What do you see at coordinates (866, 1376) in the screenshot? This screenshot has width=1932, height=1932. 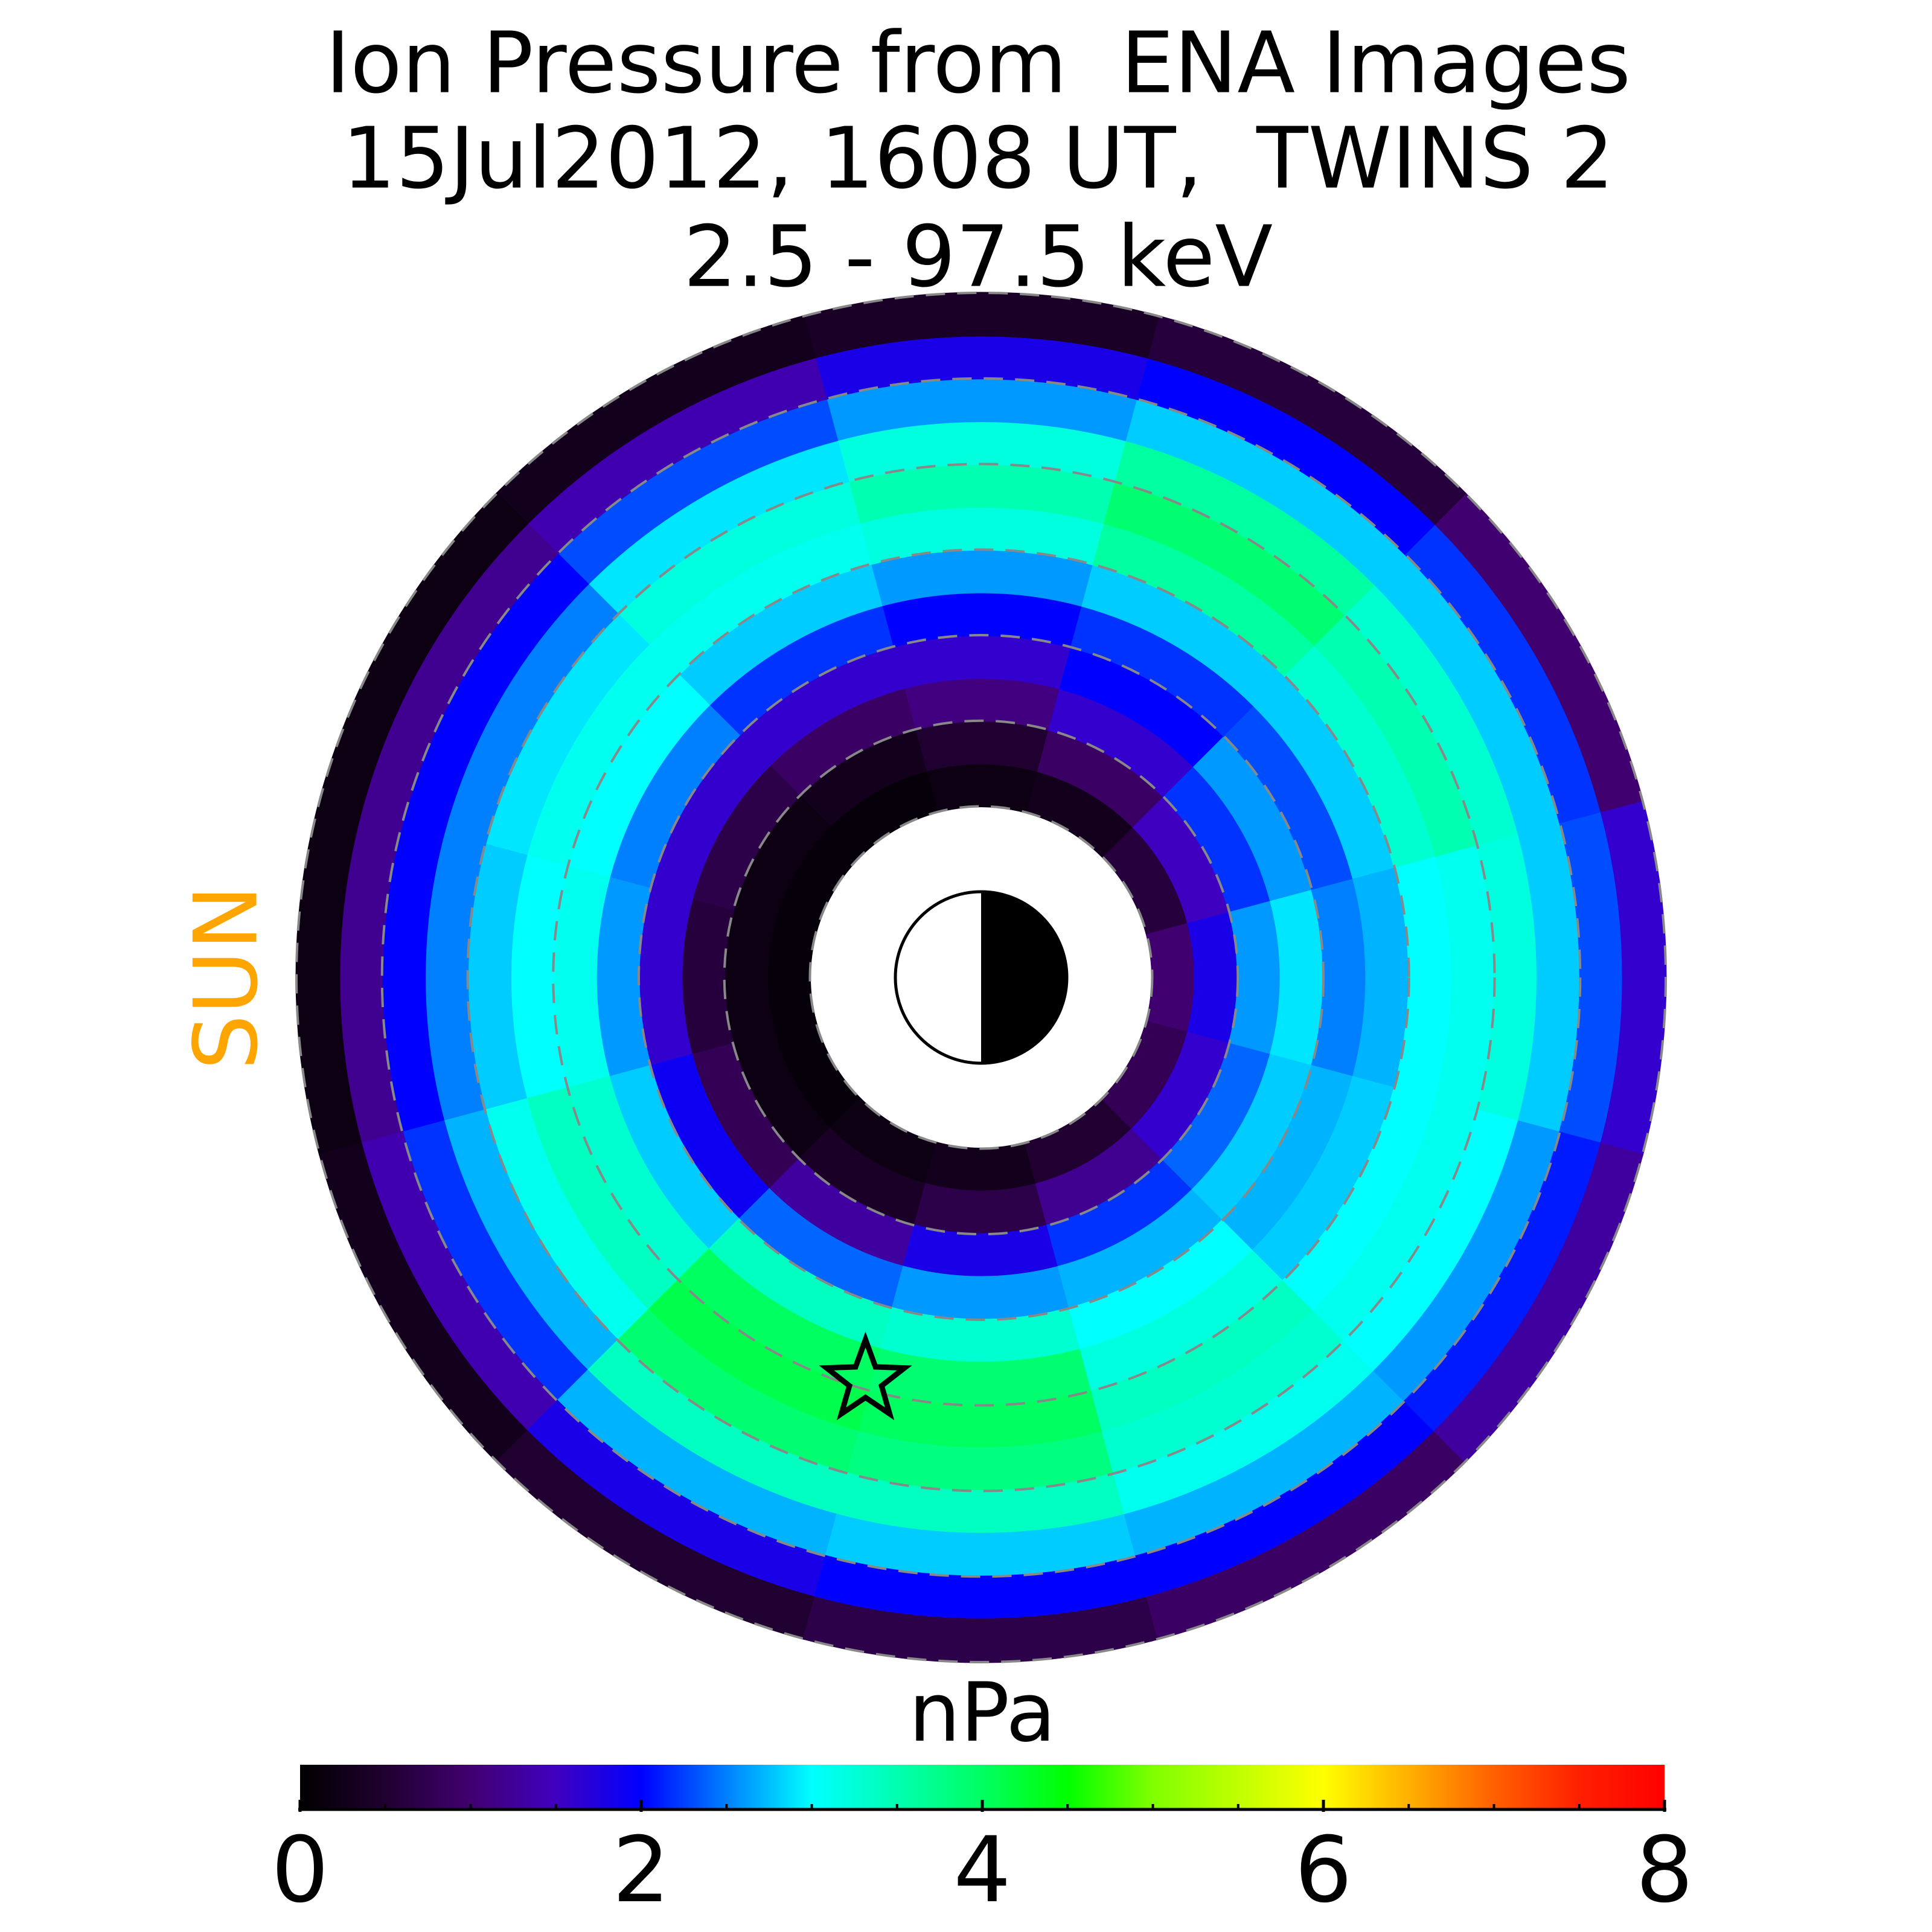 I see `star-marker` at bounding box center [866, 1376].